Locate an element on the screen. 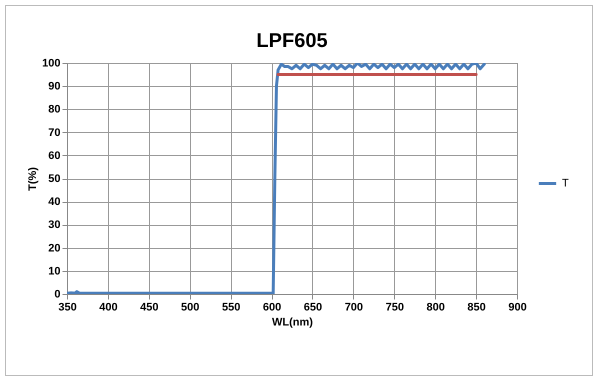  y-tick-label: 70 is located at coordinates (54, 132).